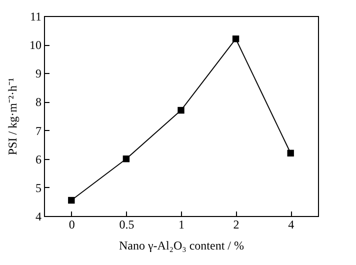 This screenshot has height=265, width=356. What do you see at coordinates (236, 225) in the screenshot?
I see `x-tick-label: 2` at bounding box center [236, 225].